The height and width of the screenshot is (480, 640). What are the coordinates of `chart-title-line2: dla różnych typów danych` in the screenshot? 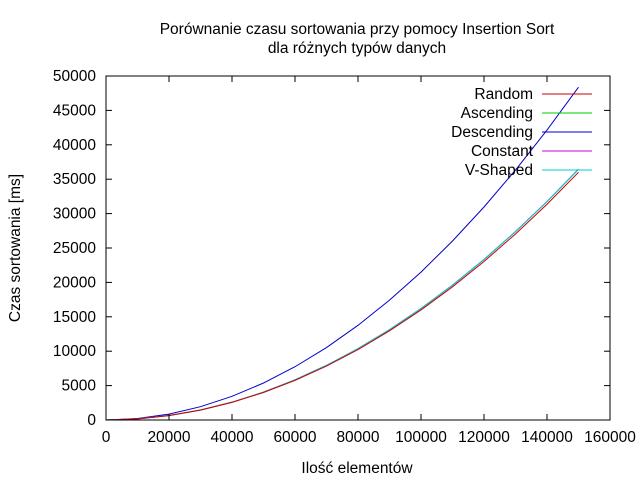 It's located at (357, 48).